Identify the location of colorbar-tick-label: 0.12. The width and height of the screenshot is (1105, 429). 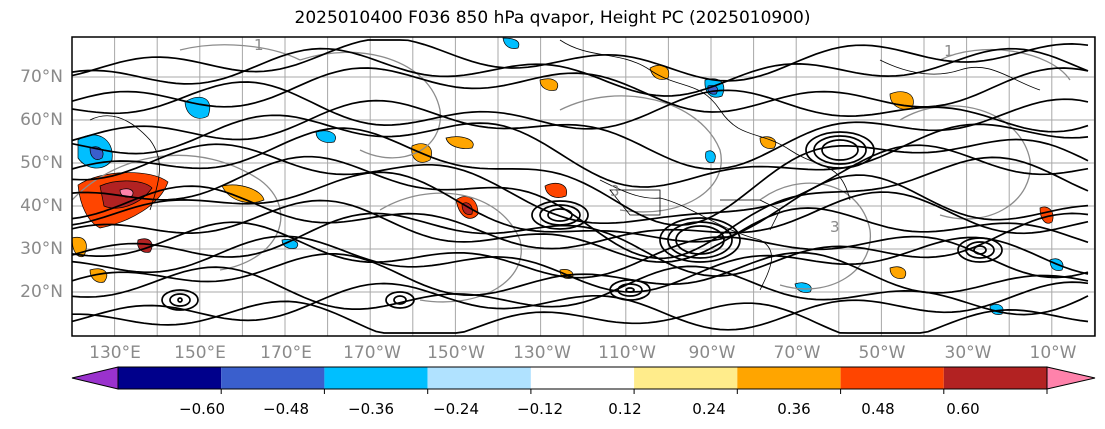
(625, 409).